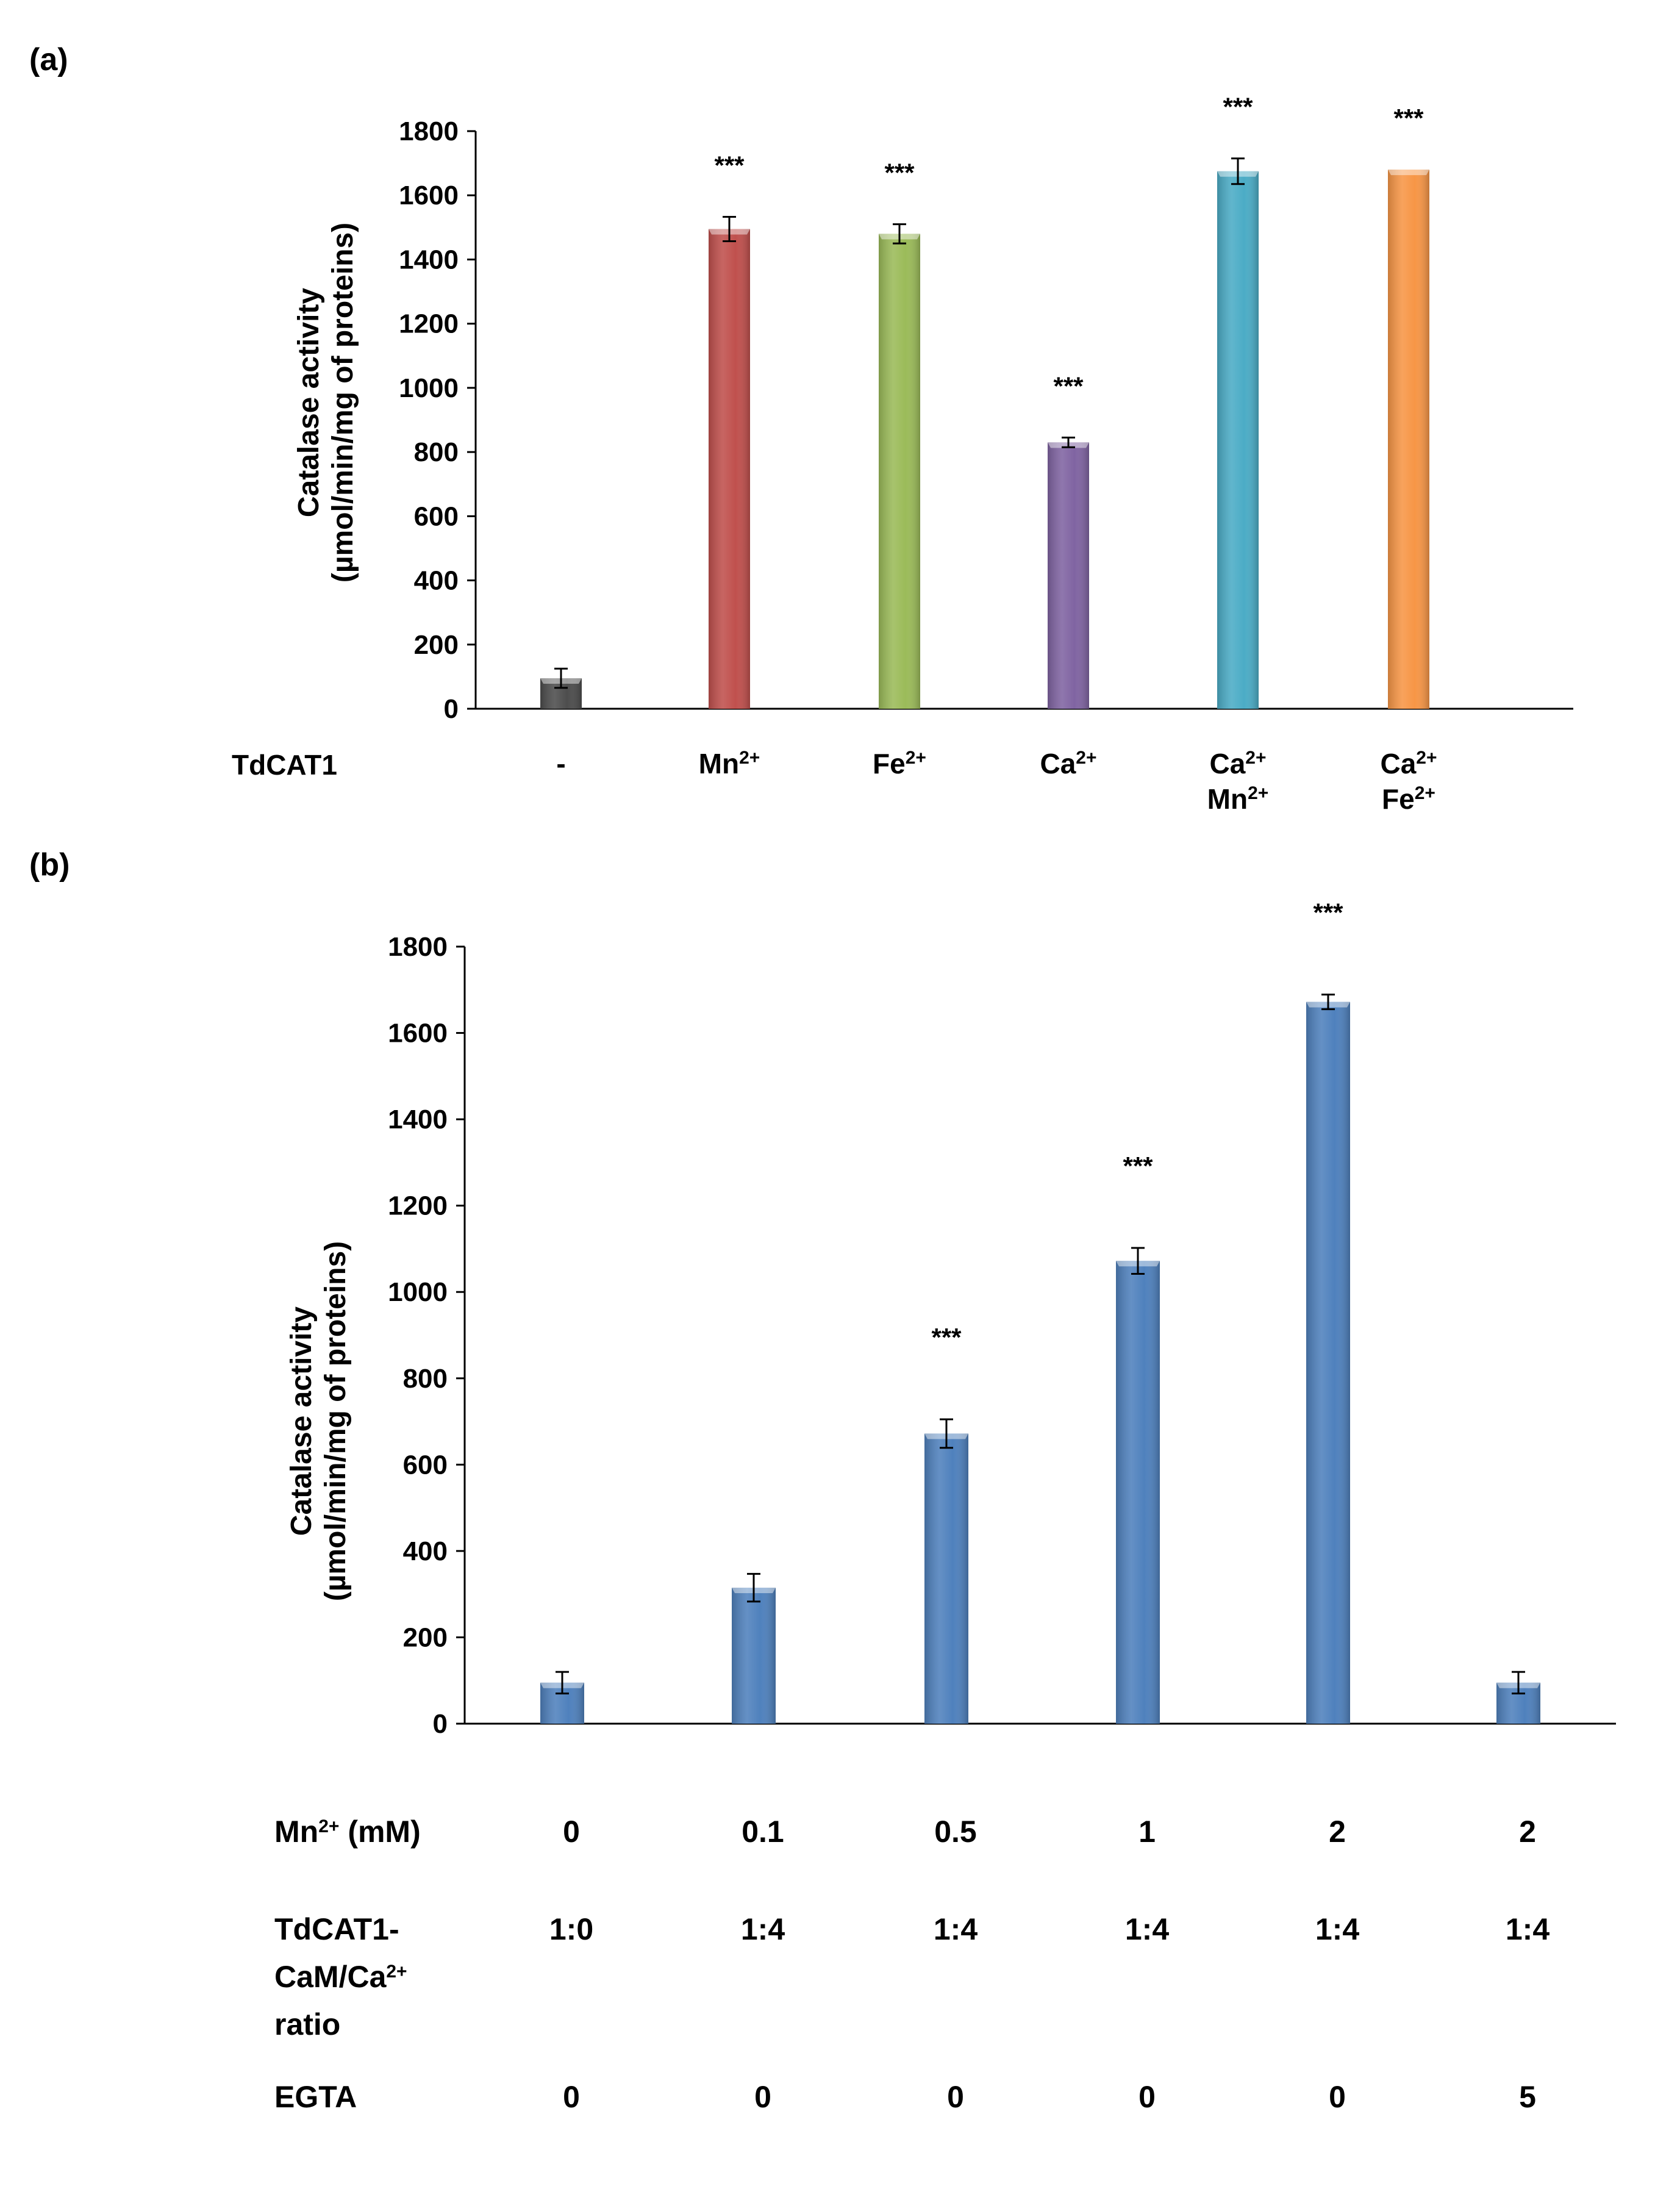 This screenshot has height=2186, width=1680. Describe the element at coordinates (429, 195) in the screenshot. I see `panel-a-y-tick-label: 1600` at that location.